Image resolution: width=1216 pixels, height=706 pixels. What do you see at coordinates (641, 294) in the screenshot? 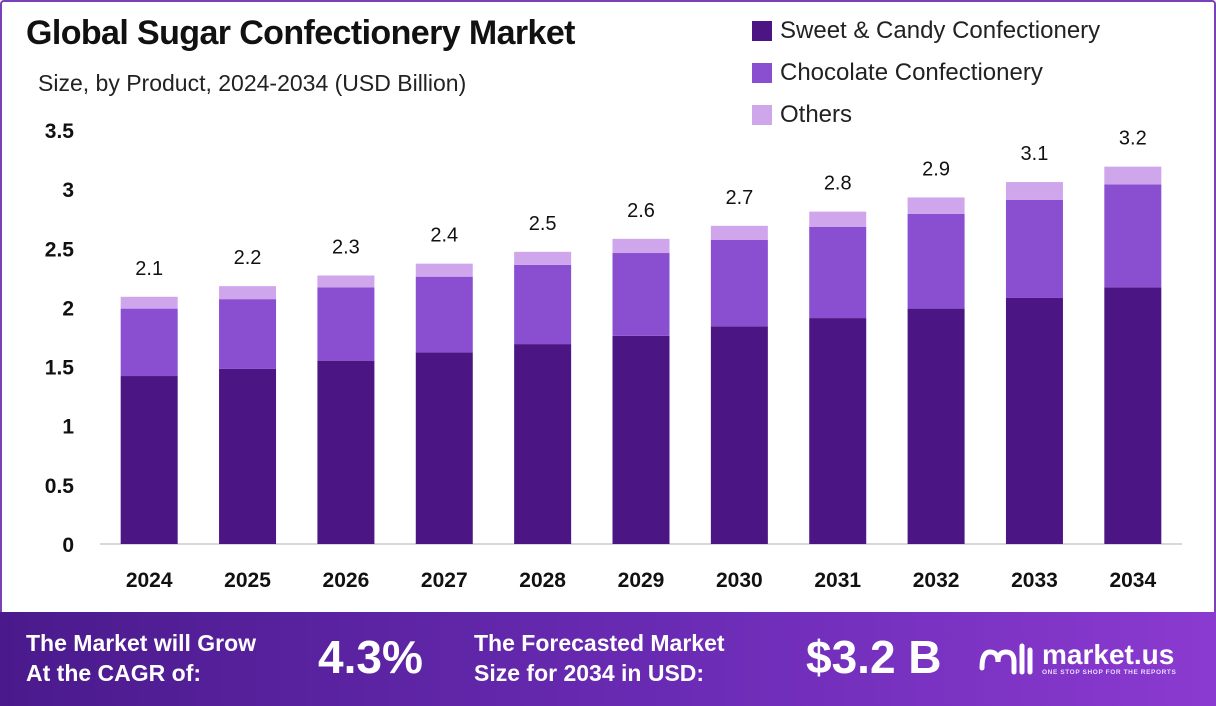
I see `bar-chocolate-2029` at bounding box center [641, 294].